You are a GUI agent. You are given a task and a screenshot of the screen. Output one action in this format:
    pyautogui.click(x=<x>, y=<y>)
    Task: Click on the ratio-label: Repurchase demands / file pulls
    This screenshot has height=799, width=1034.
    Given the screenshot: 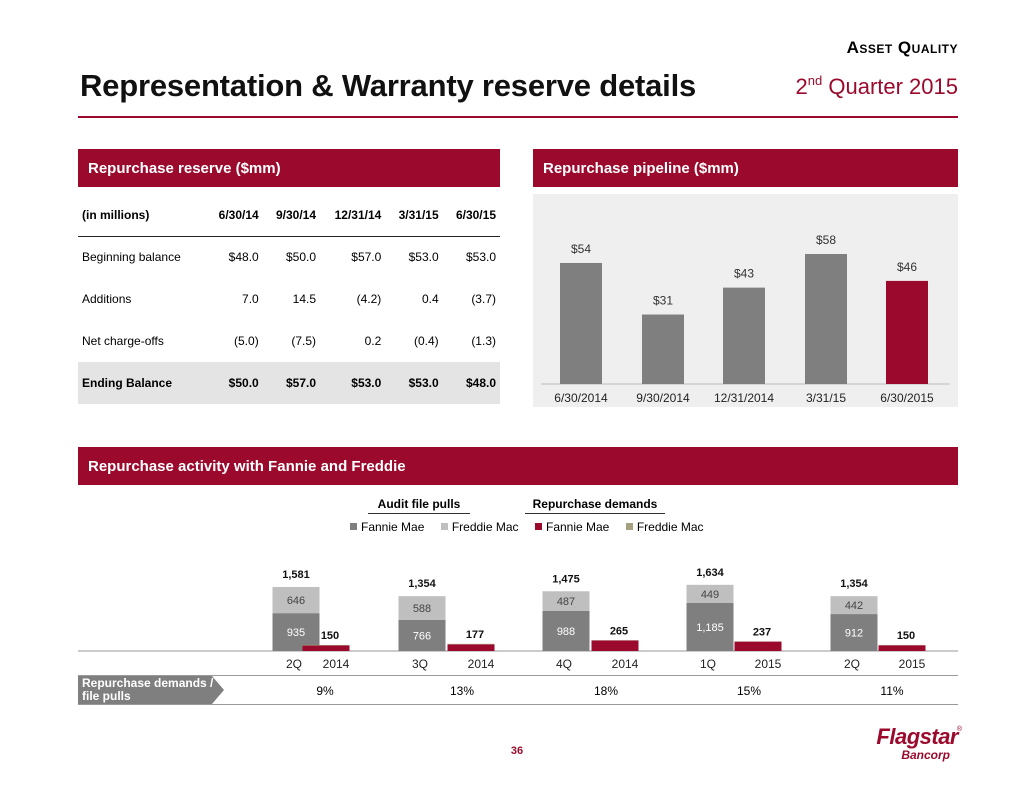 What is the action you would take?
    pyautogui.click(x=147, y=690)
    